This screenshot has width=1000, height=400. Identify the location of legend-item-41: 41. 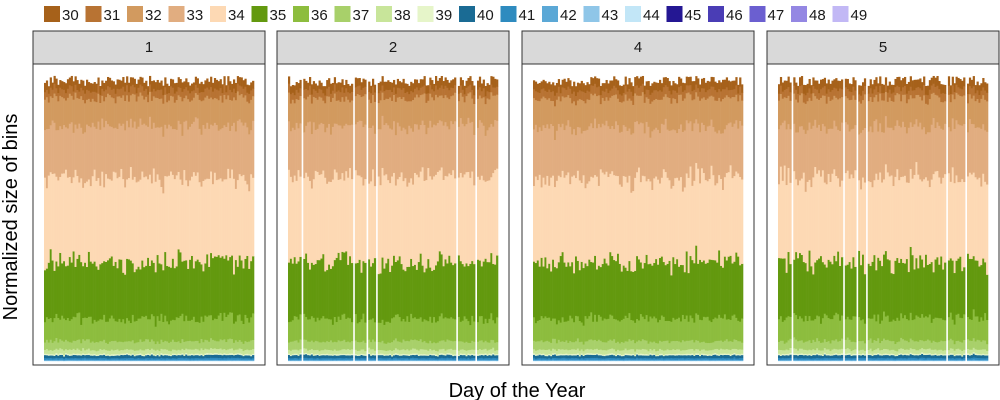
(517, 15).